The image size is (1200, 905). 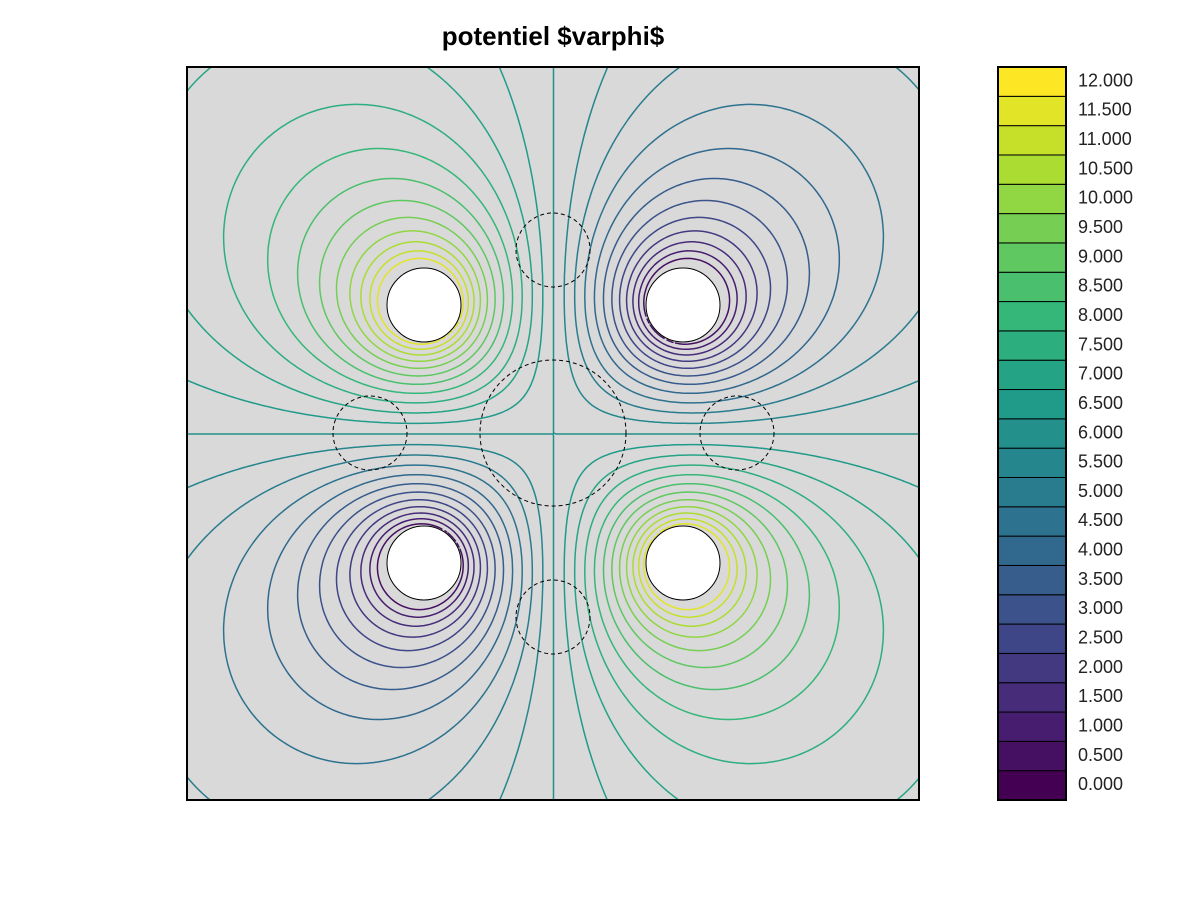 I want to click on colorbar-tick-label: 12.000, so click(x=1105, y=80).